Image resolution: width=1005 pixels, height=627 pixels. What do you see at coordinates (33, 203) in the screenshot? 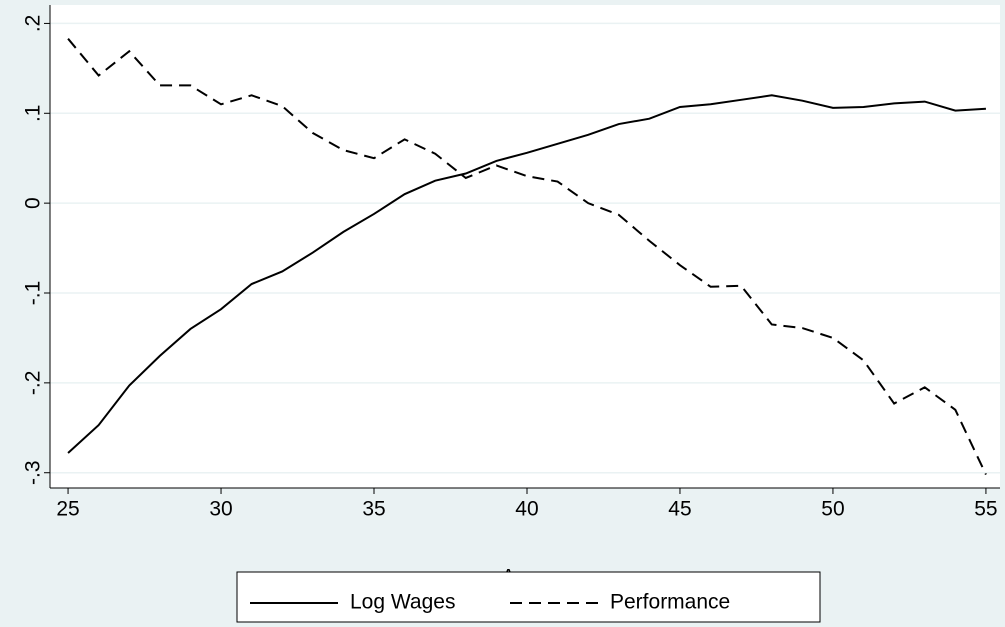
I see `y-tick-label: 0` at bounding box center [33, 203].